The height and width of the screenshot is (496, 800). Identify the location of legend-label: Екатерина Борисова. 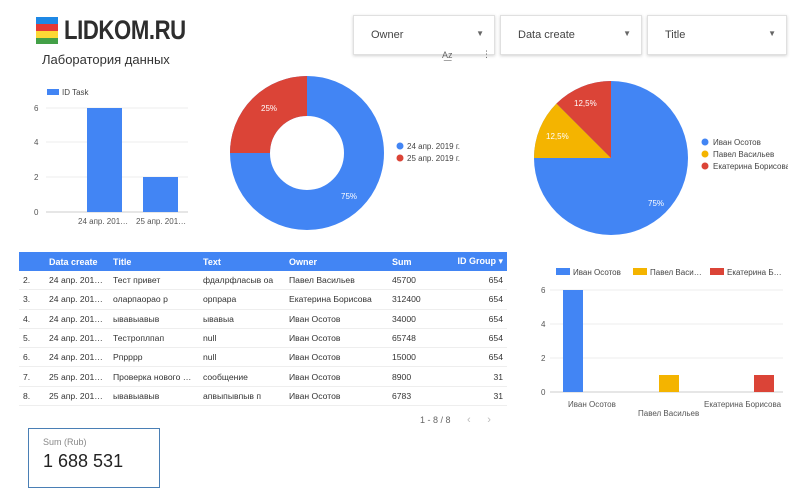
(750, 166).